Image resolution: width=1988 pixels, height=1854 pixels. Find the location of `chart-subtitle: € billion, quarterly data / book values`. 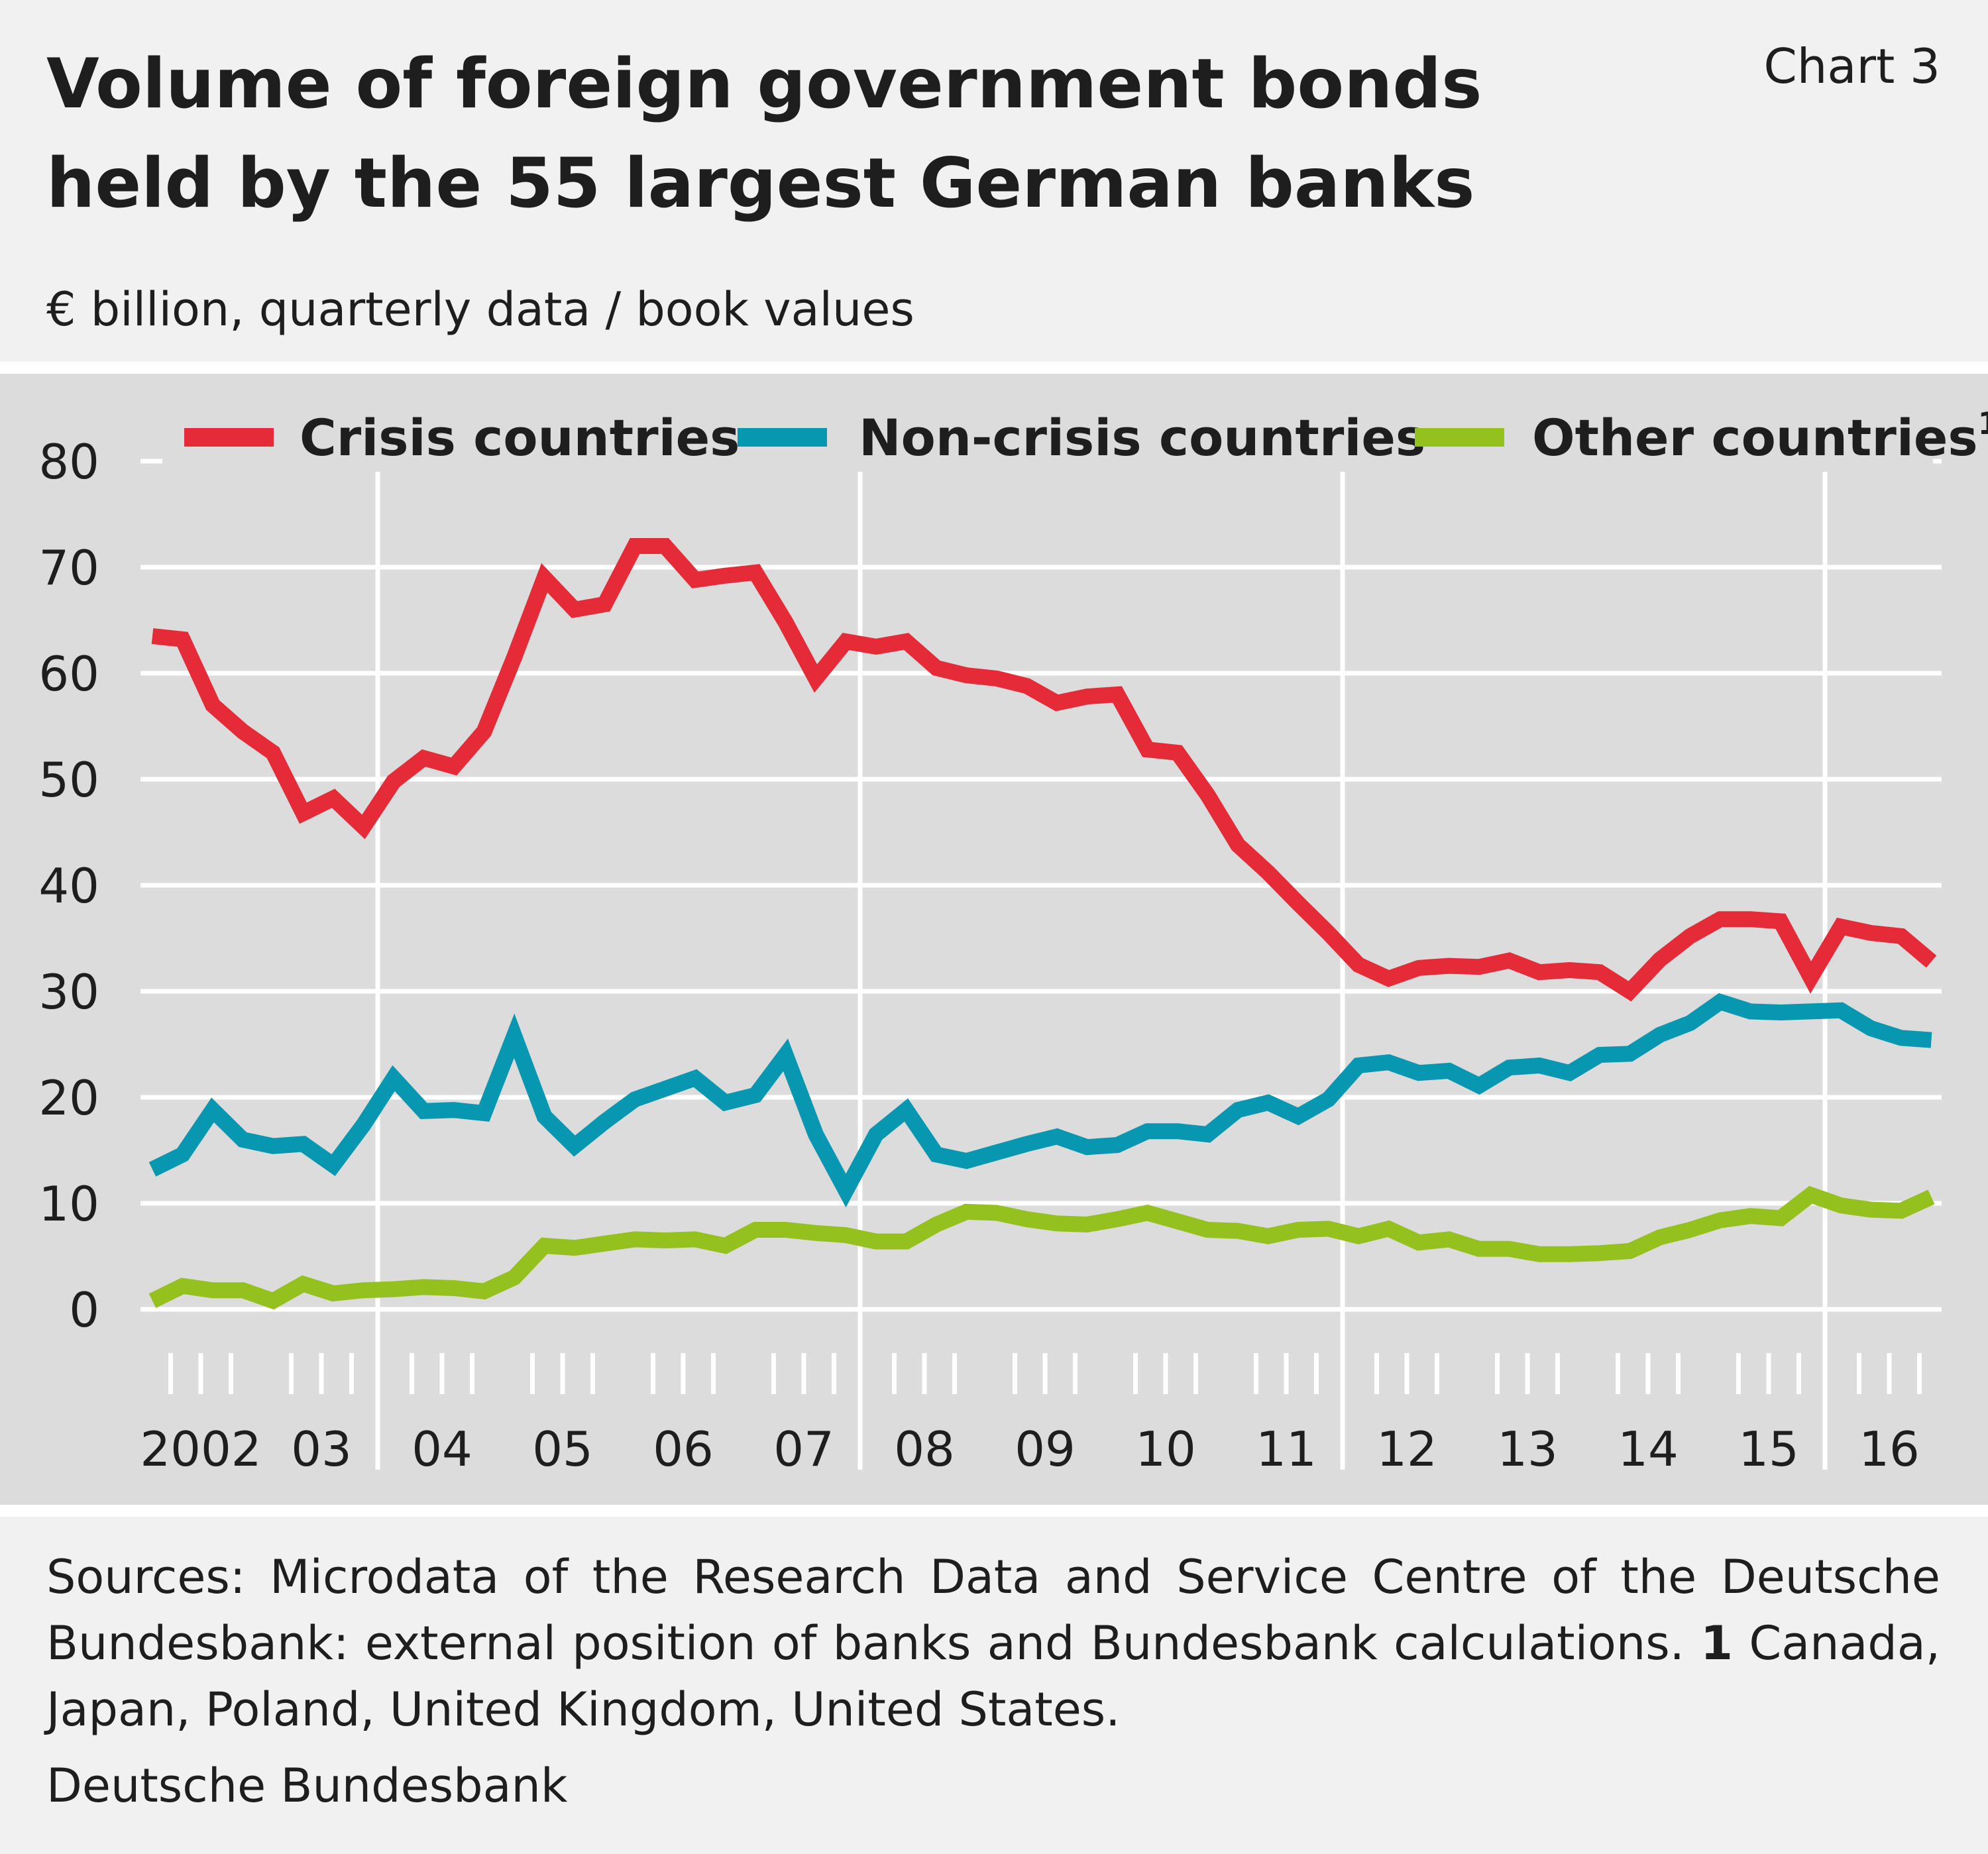

chart-subtitle: € billion, quarterly data / book values is located at coordinates (480, 310).